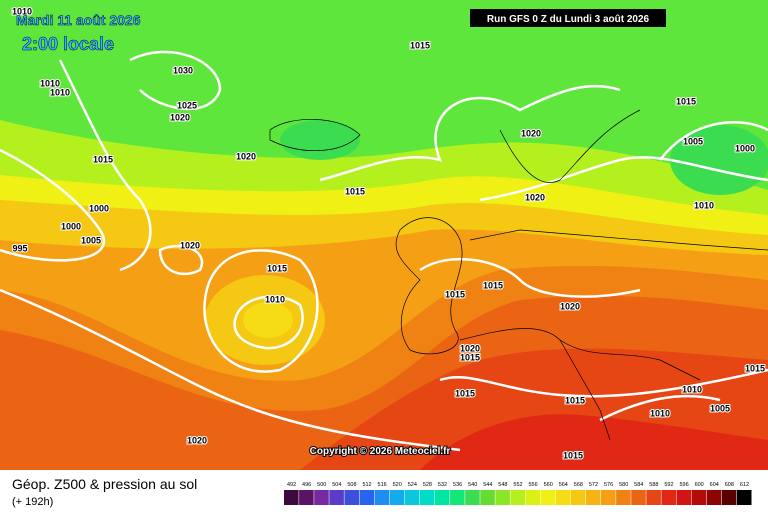 This screenshot has height=512, width=768. I want to click on scale-label: 512, so click(366, 485).